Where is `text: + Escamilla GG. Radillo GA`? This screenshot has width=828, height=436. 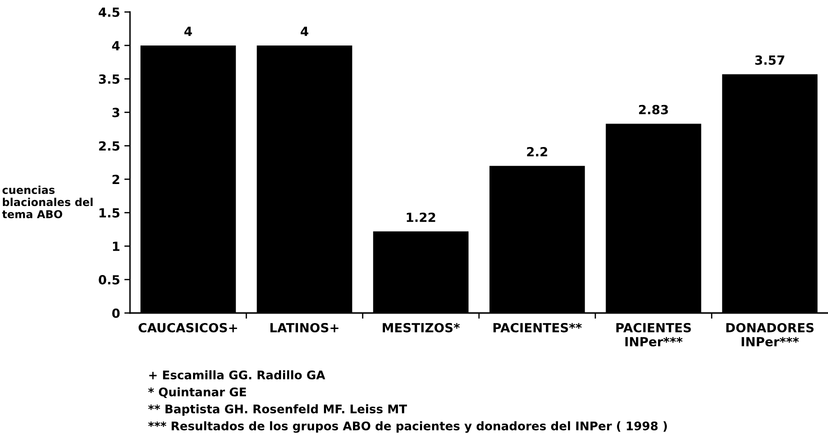
text: + Escamilla GG. Radillo GA is located at coordinates (237, 375).